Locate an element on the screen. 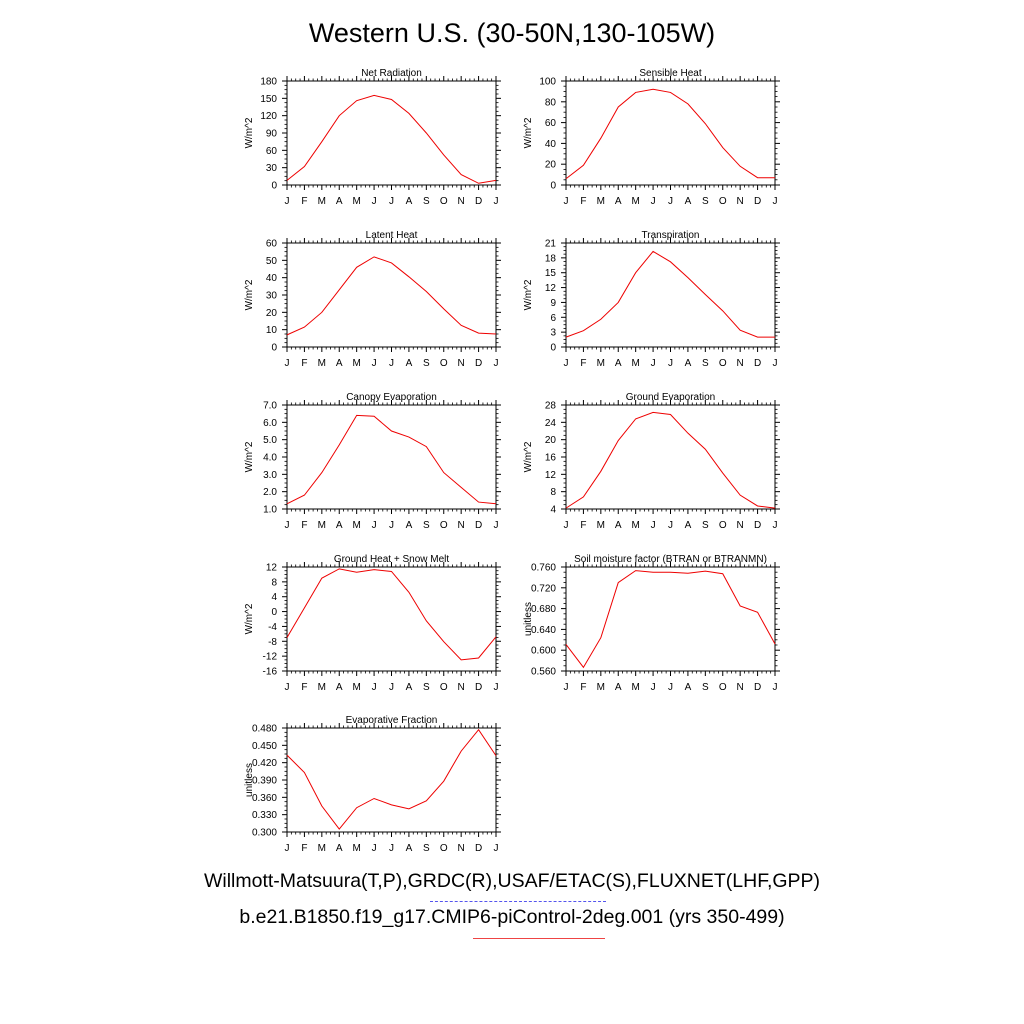 Image resolution: width=1024 pixels, height=1024 pixels. chart-title: Ground Heat + Snow Melt is located at coordinates (392, 559).